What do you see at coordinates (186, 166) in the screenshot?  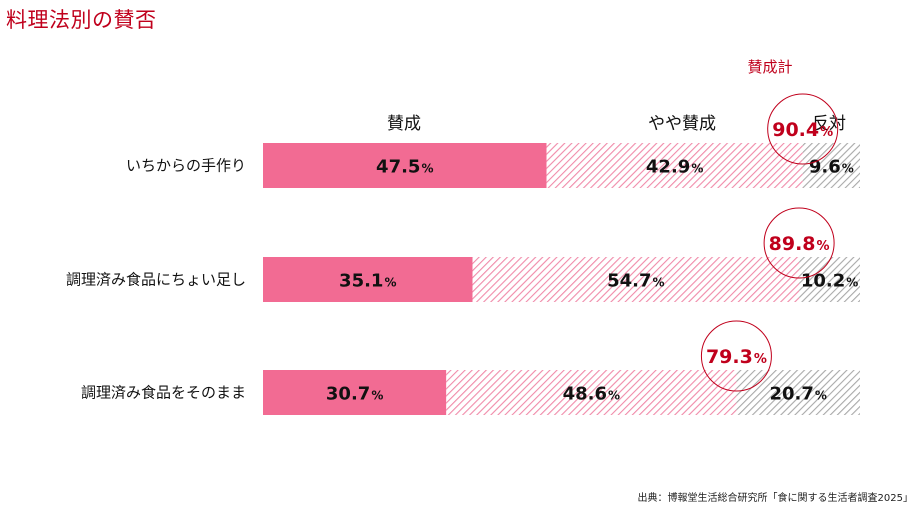 I see `category-label: いちからの手作り` at bounding box center [186, 166].